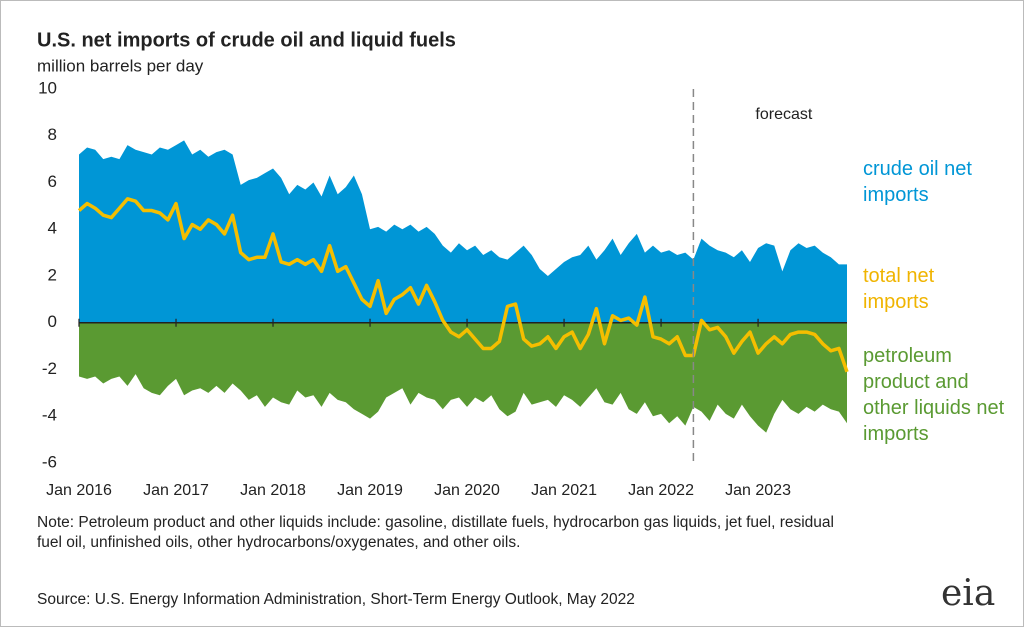 The image size is (1024, 627). What do you see at coordinates (899, 289) in the screenshot?
I see `legend-label: total net imports` at bounding box center [899, 289].